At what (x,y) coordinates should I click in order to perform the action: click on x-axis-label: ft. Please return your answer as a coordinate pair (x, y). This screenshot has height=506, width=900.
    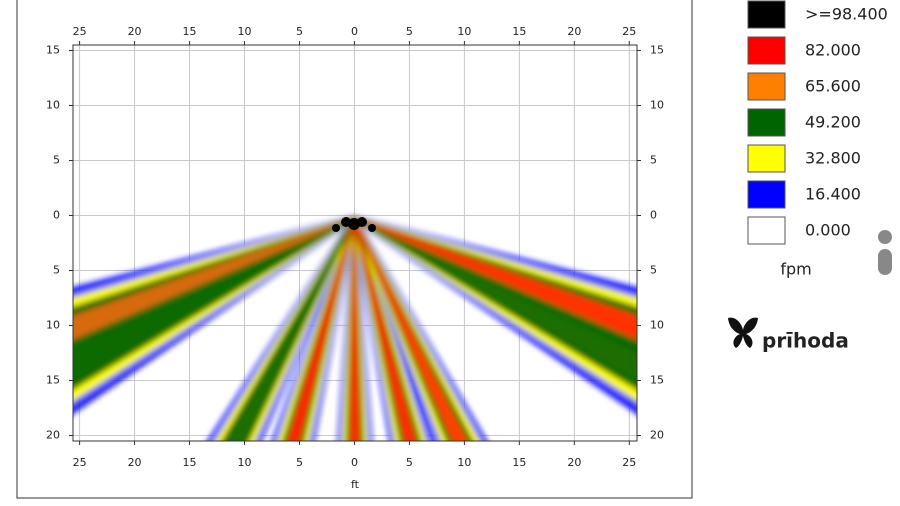
    Looking at the image, I should click on (355, 484).